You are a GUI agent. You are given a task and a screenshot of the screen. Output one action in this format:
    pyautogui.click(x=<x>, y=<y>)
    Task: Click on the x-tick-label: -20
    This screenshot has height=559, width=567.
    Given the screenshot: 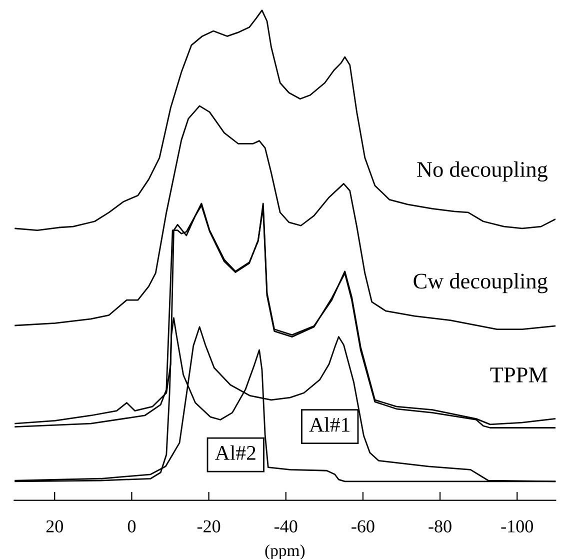 What is the action you would take?
    pyautogui.click(x=208, y=526)
    